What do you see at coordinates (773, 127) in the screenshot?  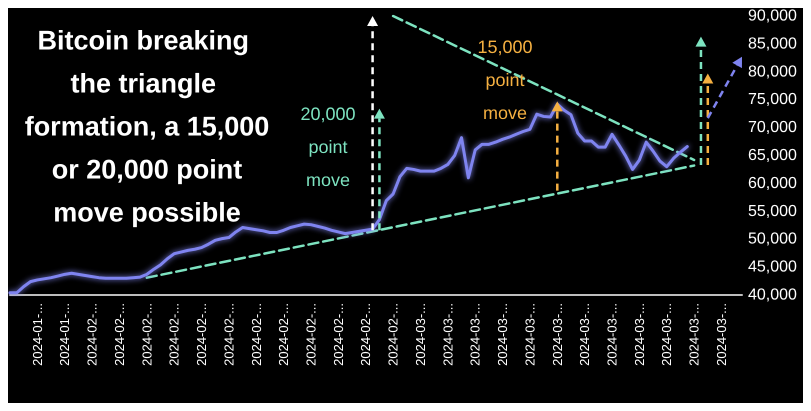 I see `y-tick-label: 70,000` at bounding box center [773, 127].